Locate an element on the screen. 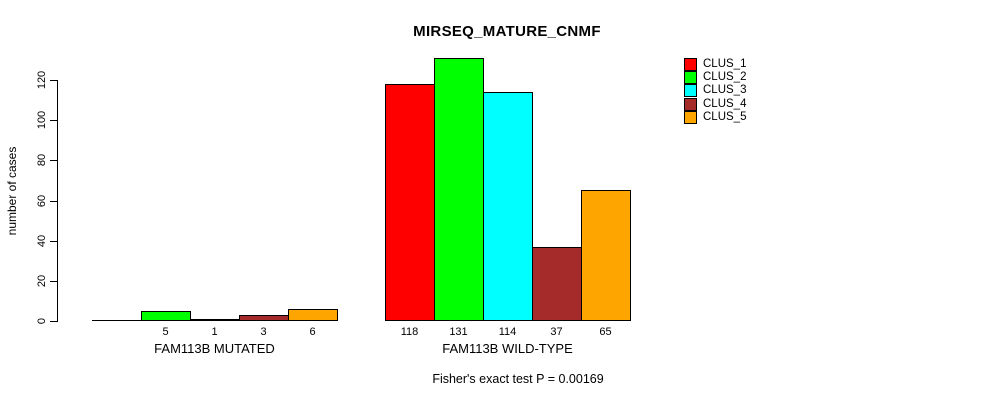 This screenshot has height=400, width=990. y-axis-label: number of cases is located at coordinates (12, 191).